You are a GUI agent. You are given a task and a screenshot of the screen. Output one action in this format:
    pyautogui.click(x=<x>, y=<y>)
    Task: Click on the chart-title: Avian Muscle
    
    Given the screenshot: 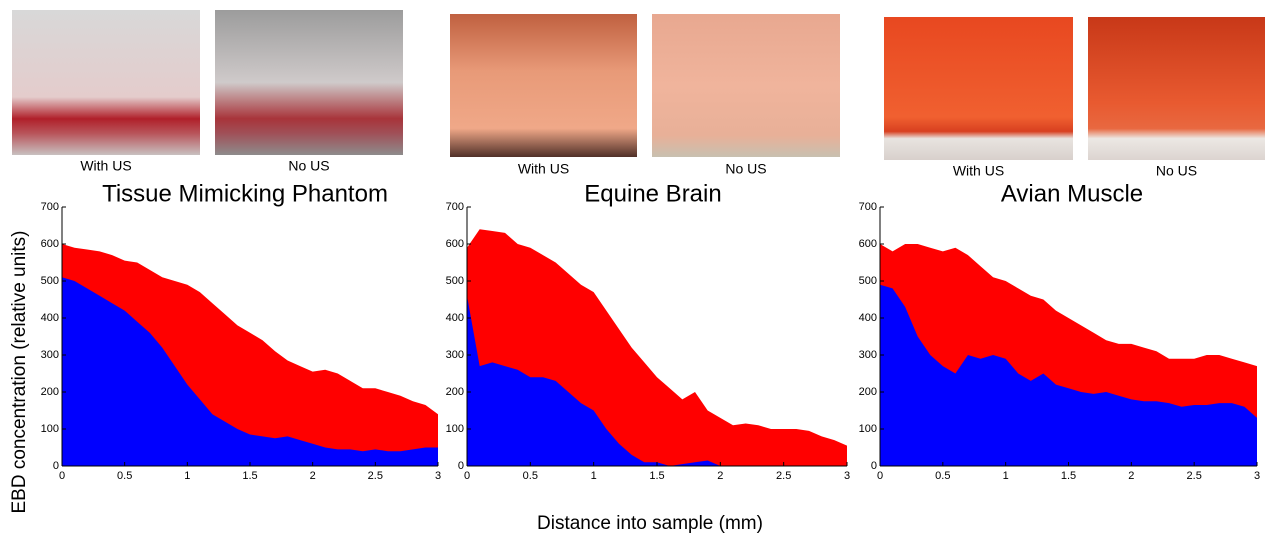 What is the action you would take?
    pyautogui.click(x=1072, y=193)
    